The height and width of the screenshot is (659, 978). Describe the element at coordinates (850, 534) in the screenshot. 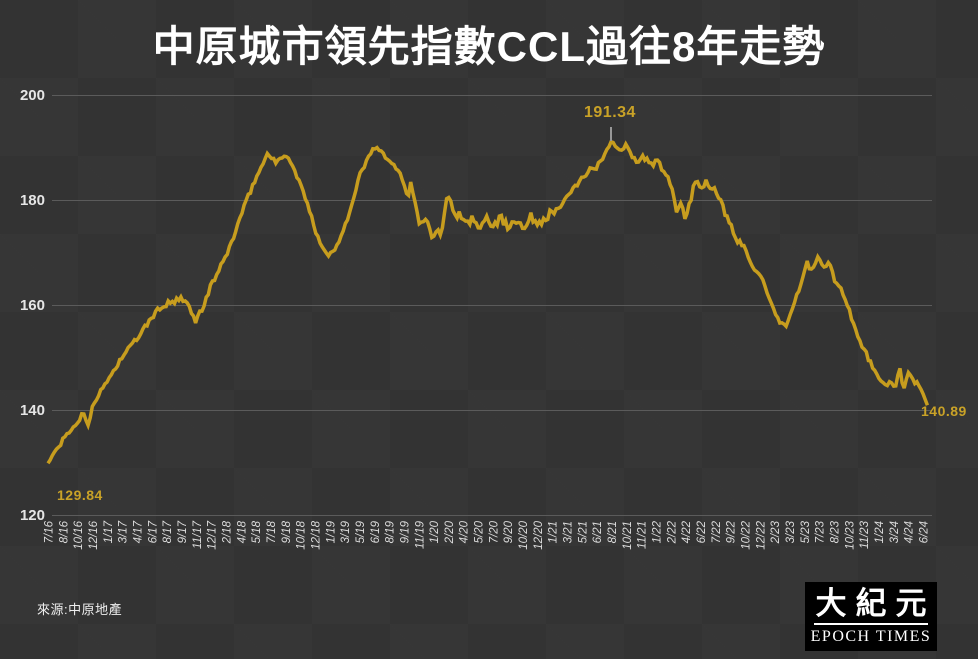

I see `x-tick-label-10-23: 10/23` at that location.